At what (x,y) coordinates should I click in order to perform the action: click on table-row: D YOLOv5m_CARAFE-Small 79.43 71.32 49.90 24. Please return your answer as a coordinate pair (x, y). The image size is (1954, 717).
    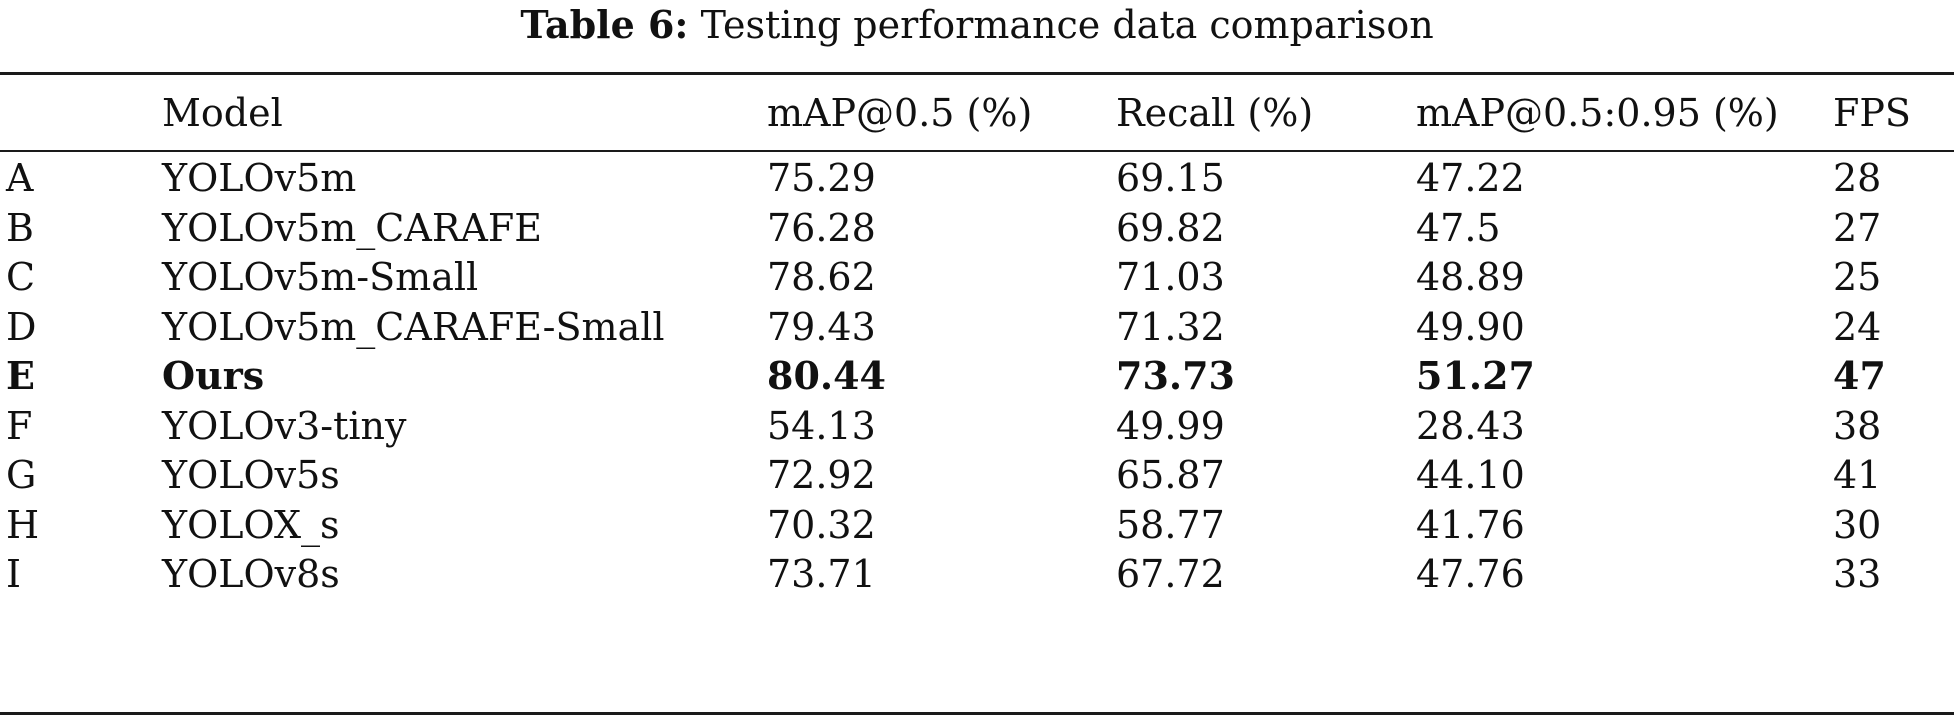
    Looking at the image, I should click on (977, 327).